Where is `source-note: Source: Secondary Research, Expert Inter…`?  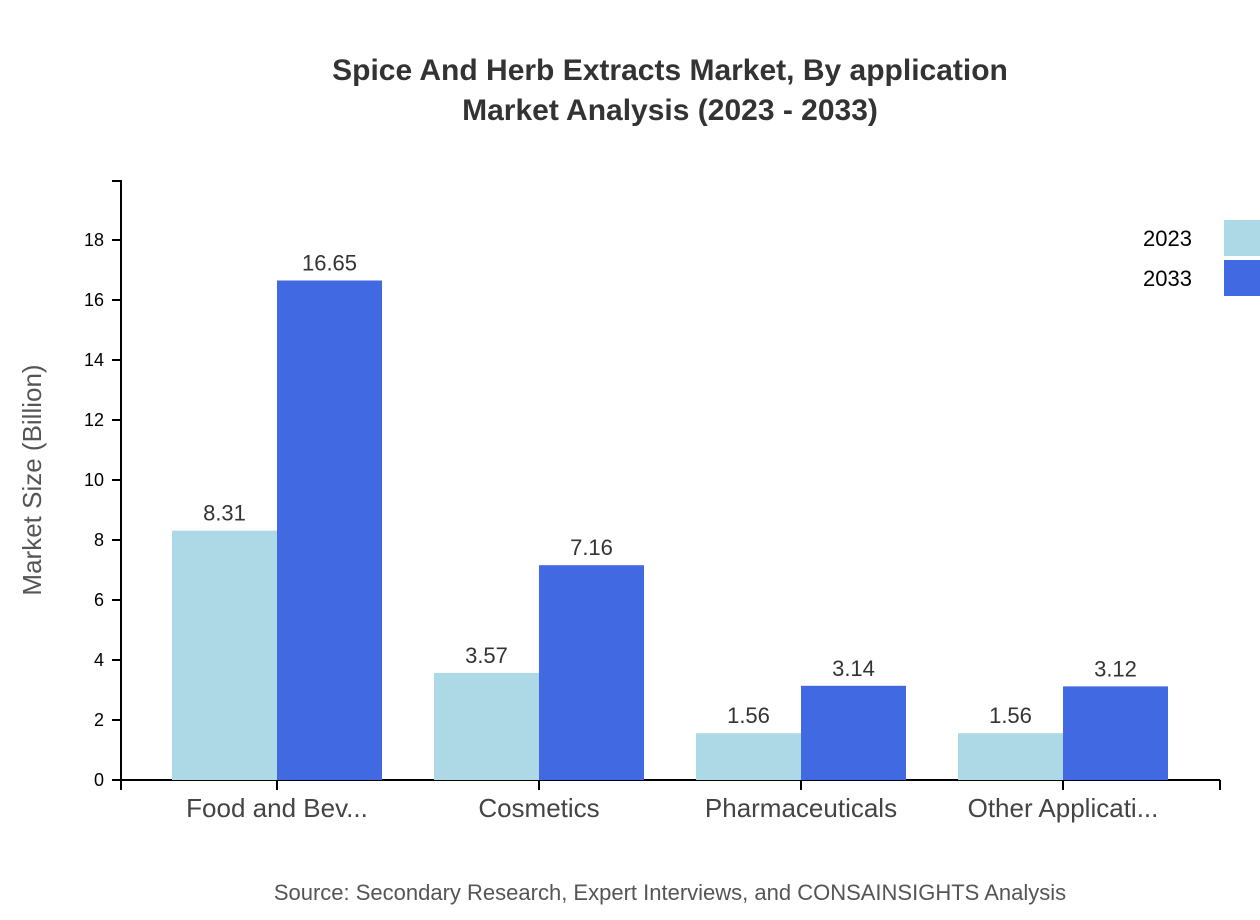 source-note: Source: Secondary Research, Expert Inter… is located at coordinates (670, 892).